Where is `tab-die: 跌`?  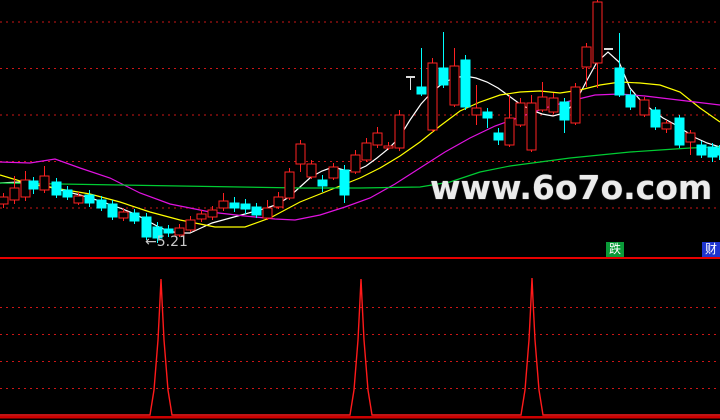 tab-die: 跌 is located at coordinates (615, 249).